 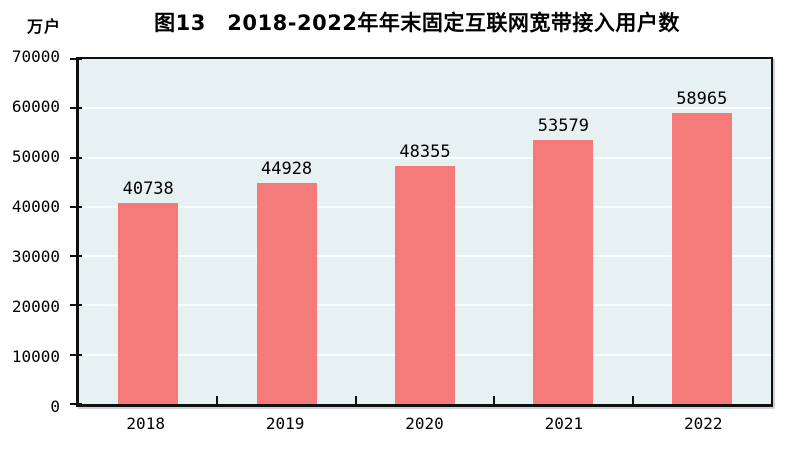 I want to click on chart-title: 图13 2018-2022年年末固定互联网宽带接入用户数, so click(x=417, y=23).